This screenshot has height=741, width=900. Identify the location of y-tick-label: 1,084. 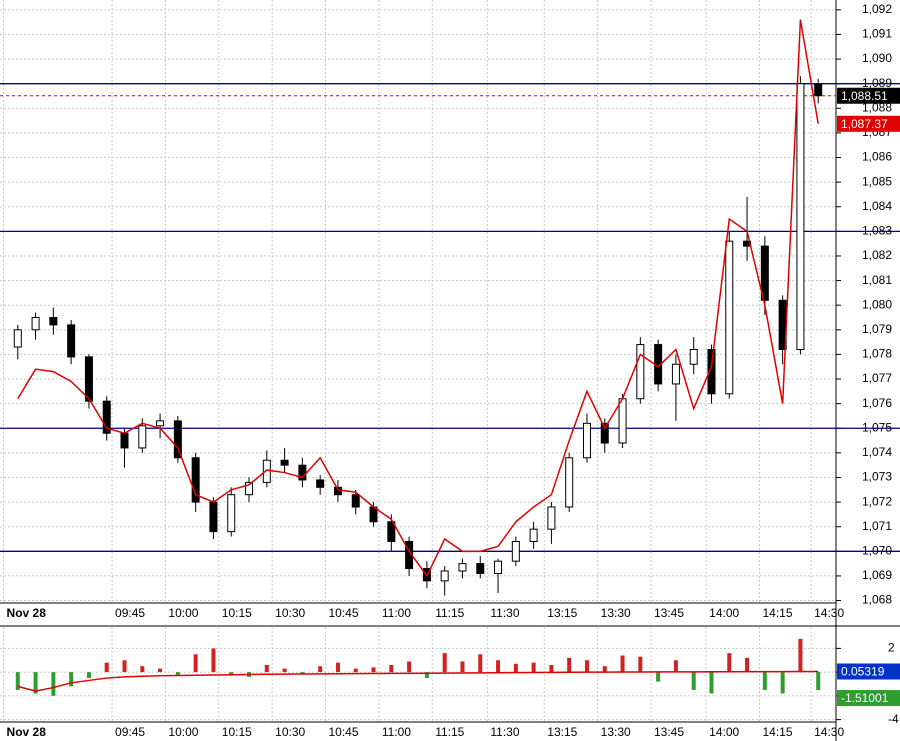
(877, 206).